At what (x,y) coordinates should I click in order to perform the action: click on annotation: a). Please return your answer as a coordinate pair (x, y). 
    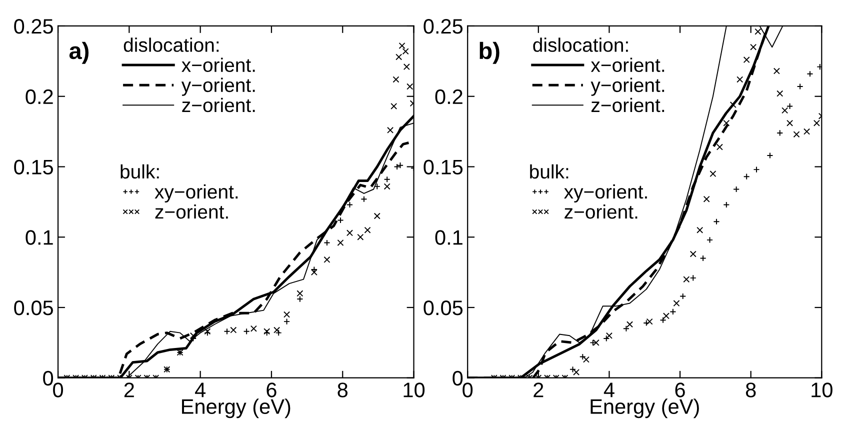
    Looking at the image, I should click on (79, 53).